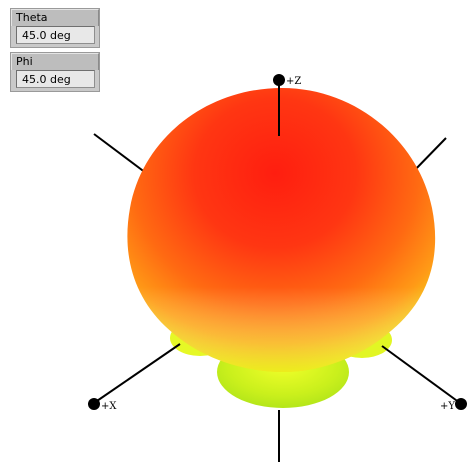 This screenshot has width=468, height=462. What do you see at coordinates (122, 155) in the screenshot?
I see `axis-line-back-left` at bounding box center [122, 155].